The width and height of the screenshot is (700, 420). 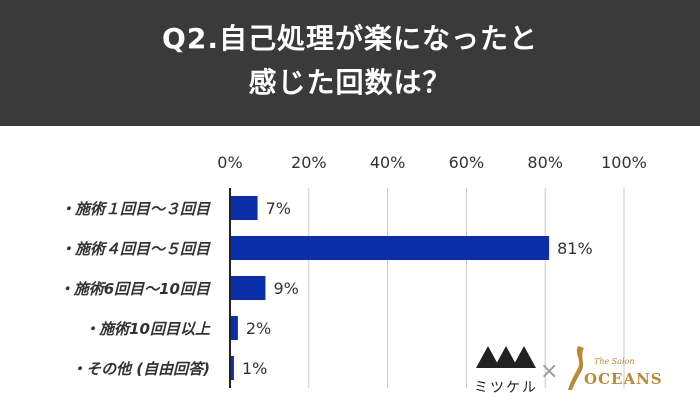 I want to click on oceans-logo-small-text: The Salon, so click(x=614, y=361).